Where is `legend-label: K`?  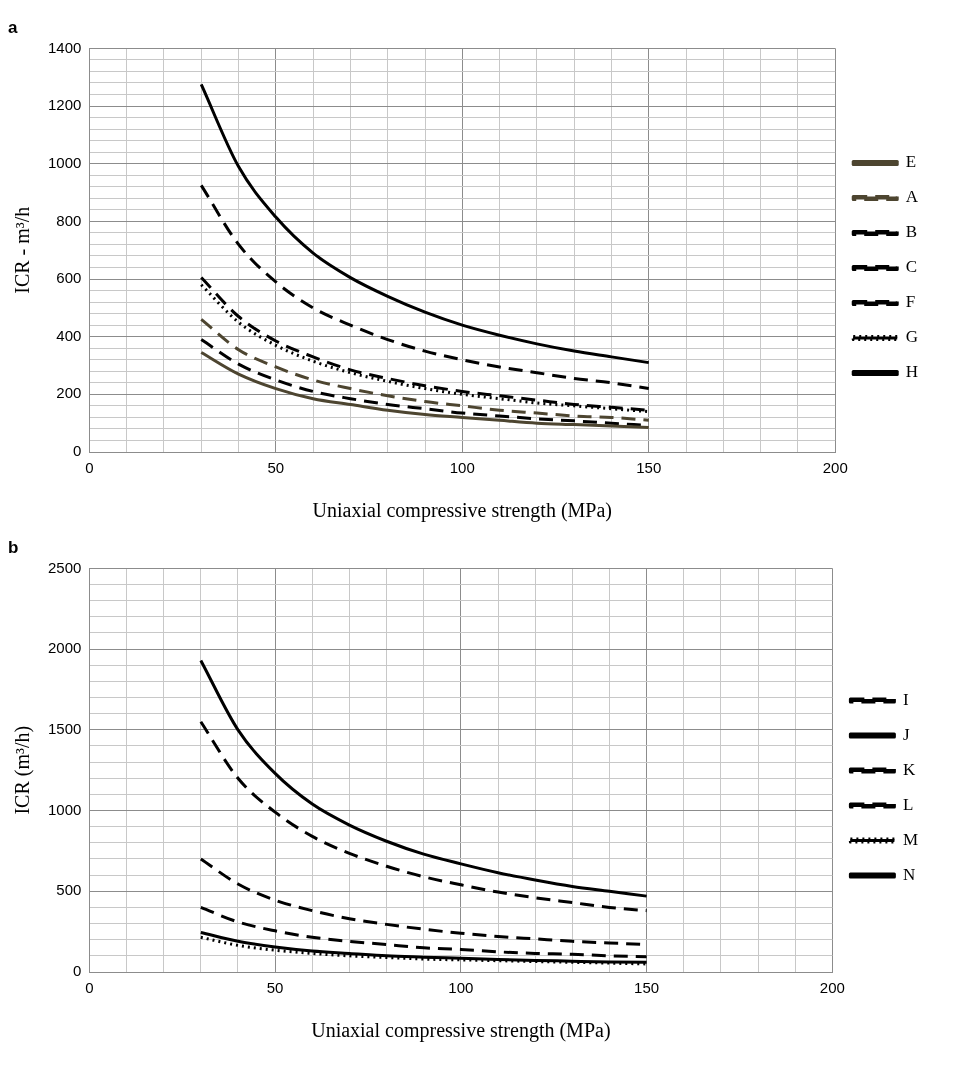 legend-label: K is located at coordinates (909, 769).